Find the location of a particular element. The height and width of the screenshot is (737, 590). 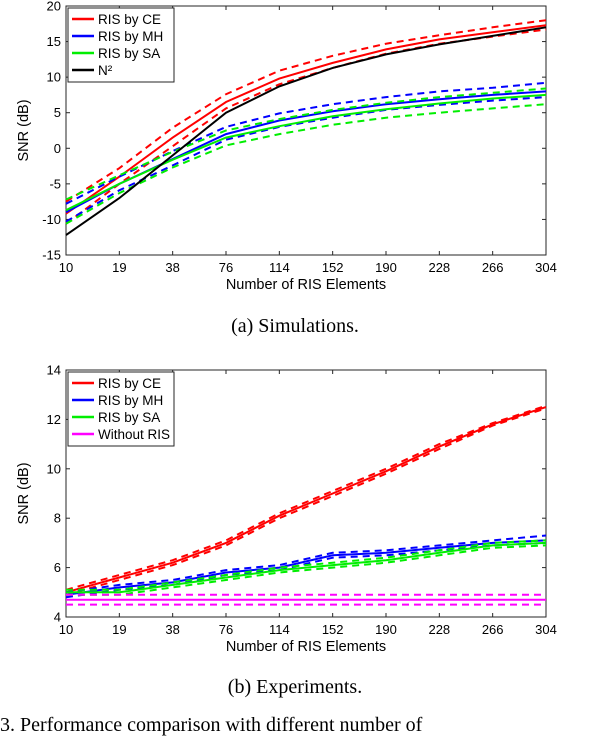

y-tick-label: 20 is located at coordinates (54, 7).